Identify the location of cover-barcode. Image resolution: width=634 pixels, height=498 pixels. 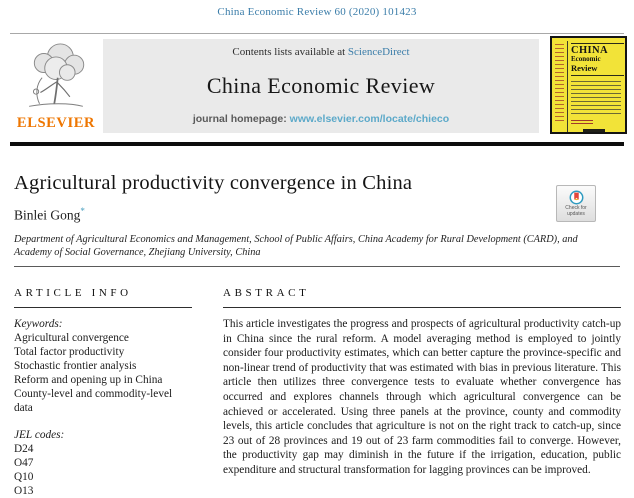
(594, 130).